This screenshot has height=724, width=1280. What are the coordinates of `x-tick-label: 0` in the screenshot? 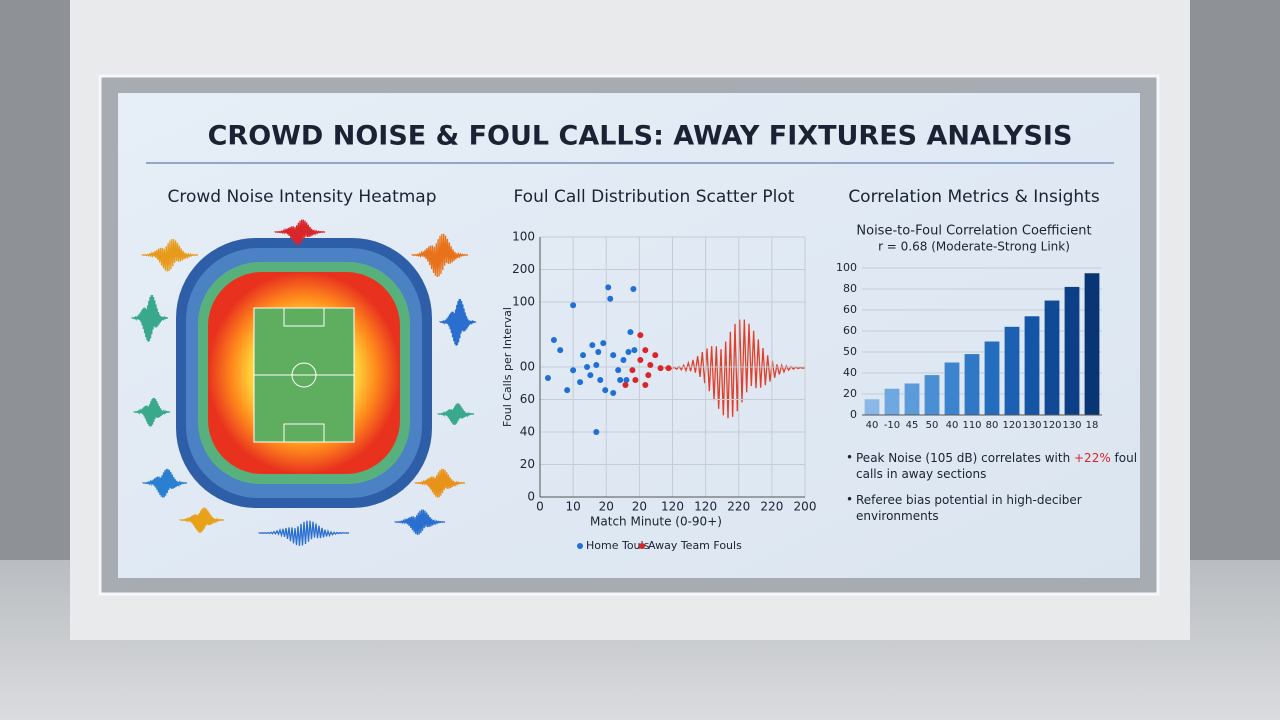 It's located at (540, 507).